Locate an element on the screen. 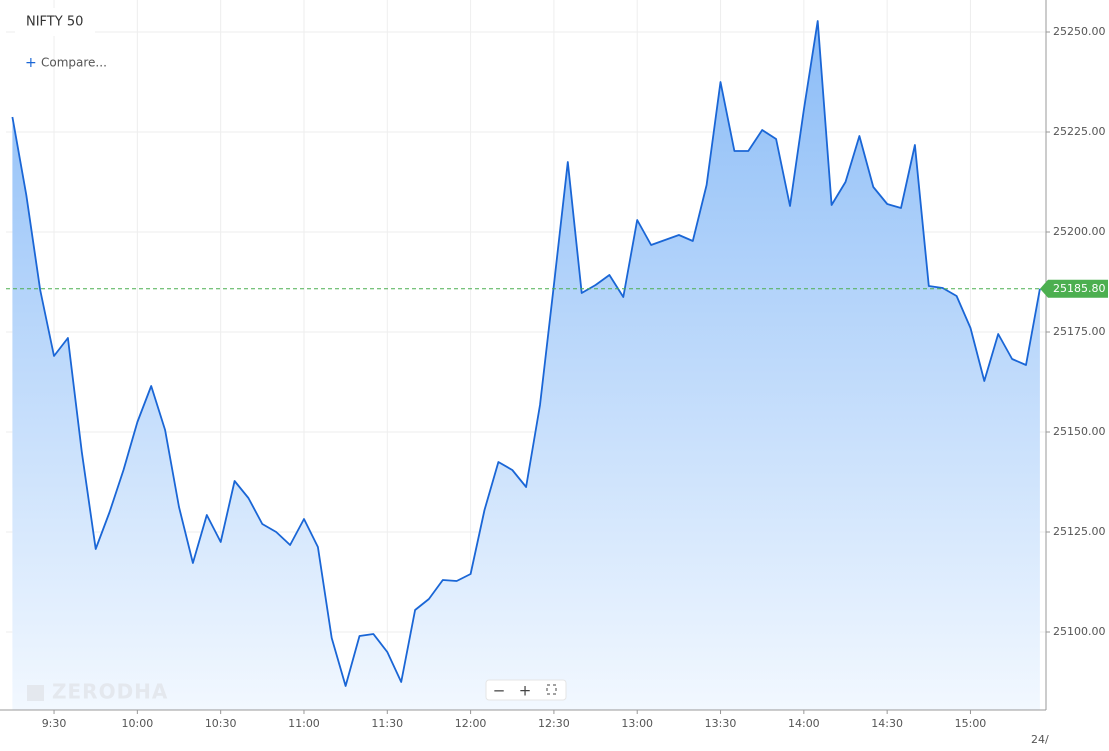  last-price-label: 25185.80 is located at coordinates (1079, 288).